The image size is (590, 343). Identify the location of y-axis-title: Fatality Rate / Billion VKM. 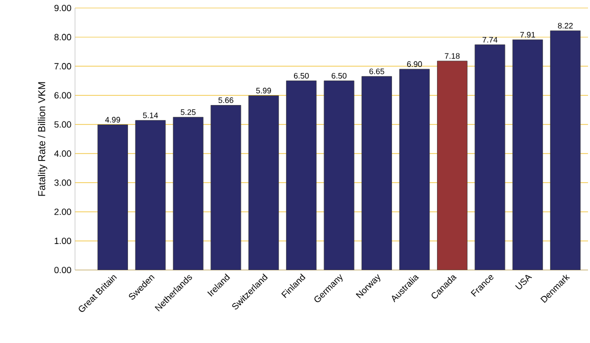
(43, 139).